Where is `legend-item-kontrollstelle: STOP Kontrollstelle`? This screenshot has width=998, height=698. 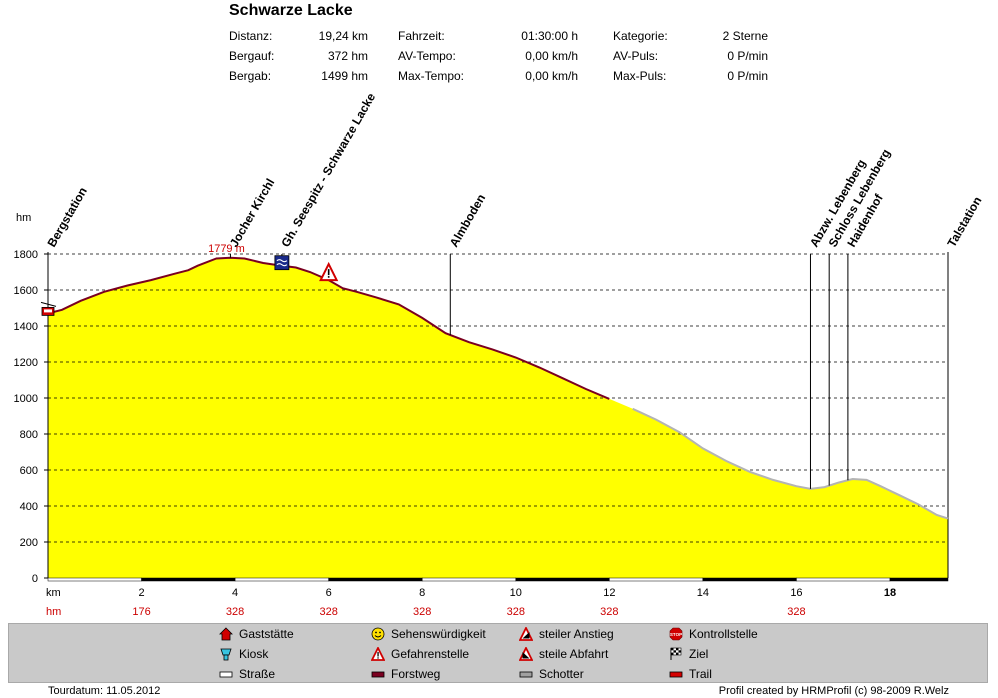 legend-item-kontrollstelle: STOP Kontrollstelle is located at coordinates (713, 634).